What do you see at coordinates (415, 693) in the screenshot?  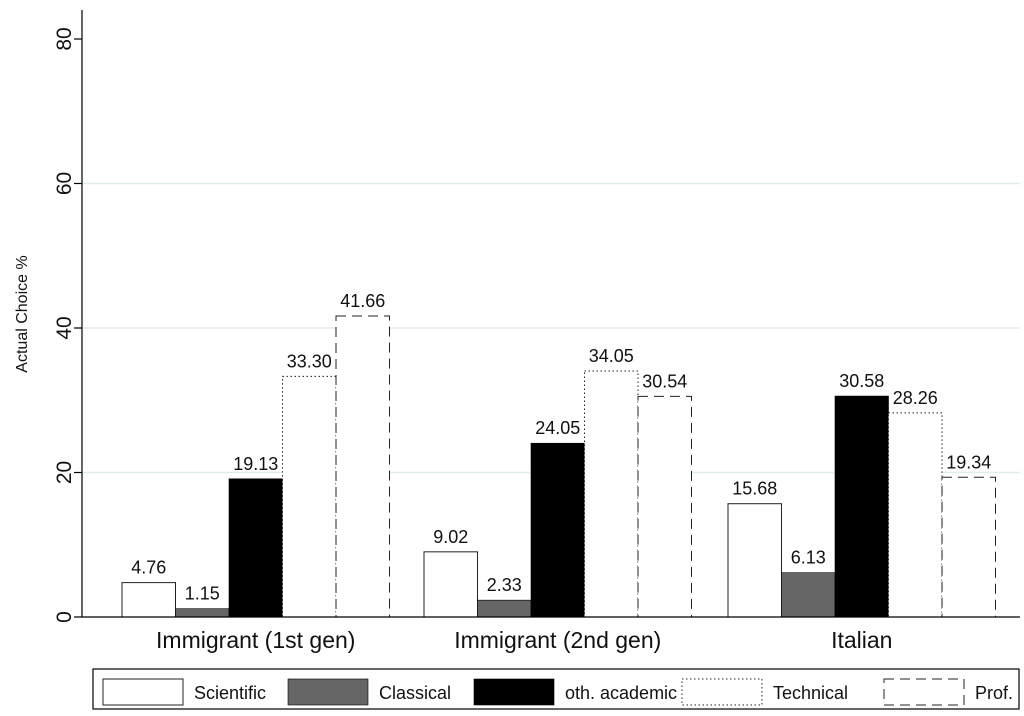 I see `legend-label: Classical` at bounding box center [415, 693].